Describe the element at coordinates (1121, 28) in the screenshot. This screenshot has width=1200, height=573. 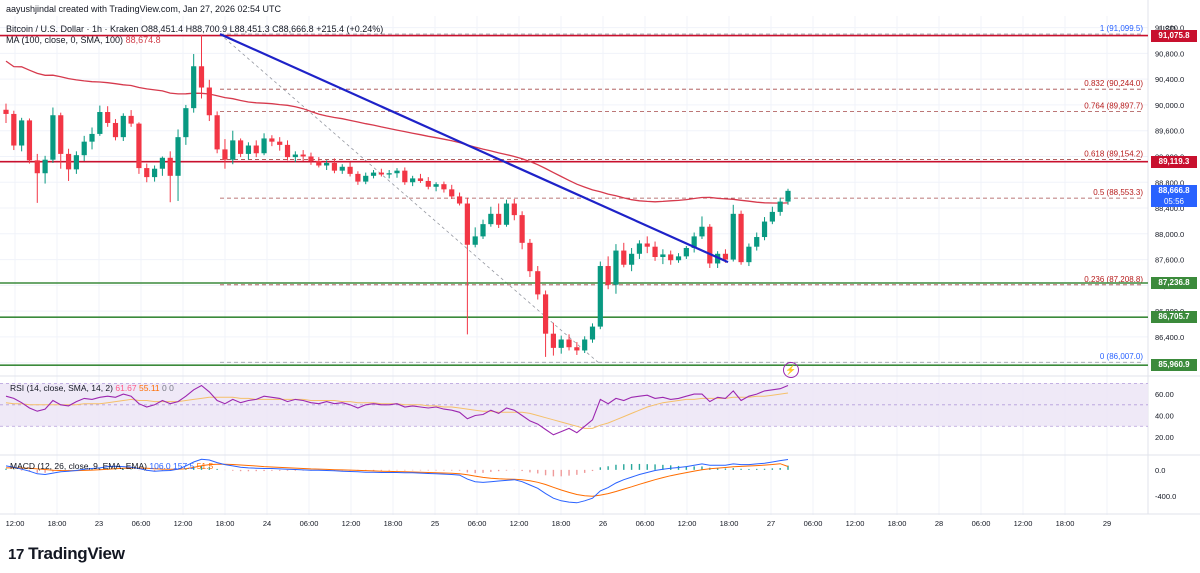
I see `fib-label-1: 1 (91,099.5)` at that location.